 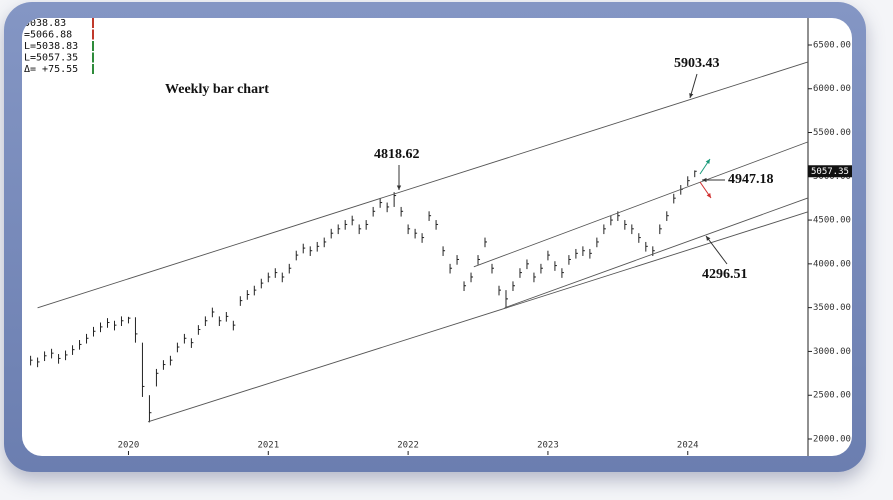 I want to click on annotation: 4818.62, so click(x=397, y=154).